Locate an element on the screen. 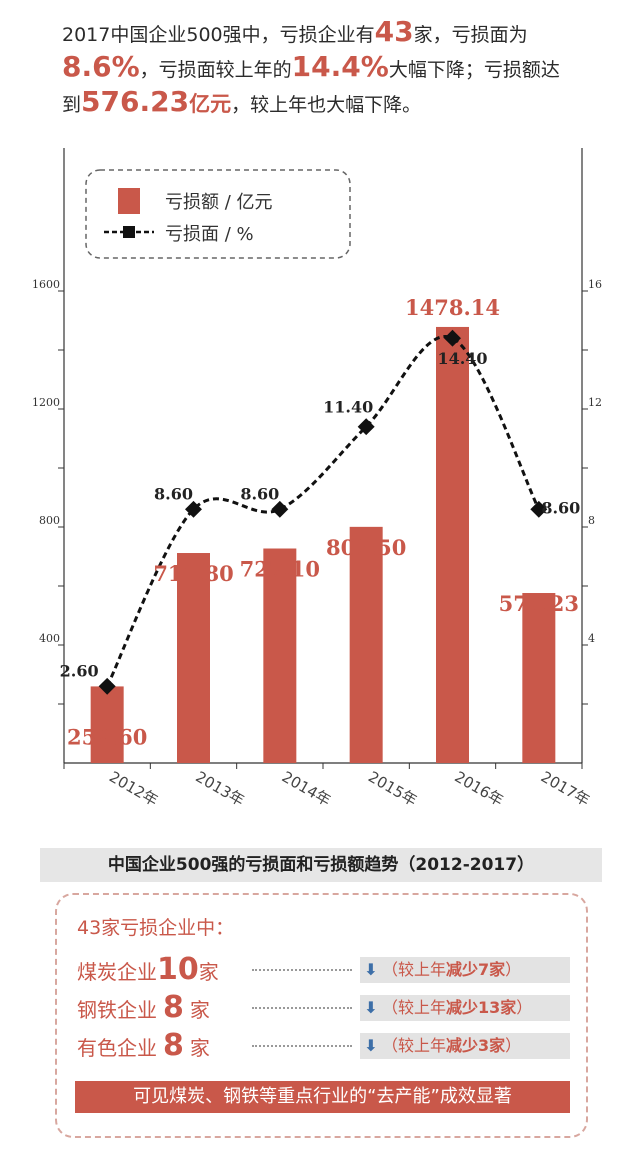 Image resolution: width=640 pixels, height=1157 pixels. legend-line-label: 亏损面 / % is located at coordinates (209, 234).